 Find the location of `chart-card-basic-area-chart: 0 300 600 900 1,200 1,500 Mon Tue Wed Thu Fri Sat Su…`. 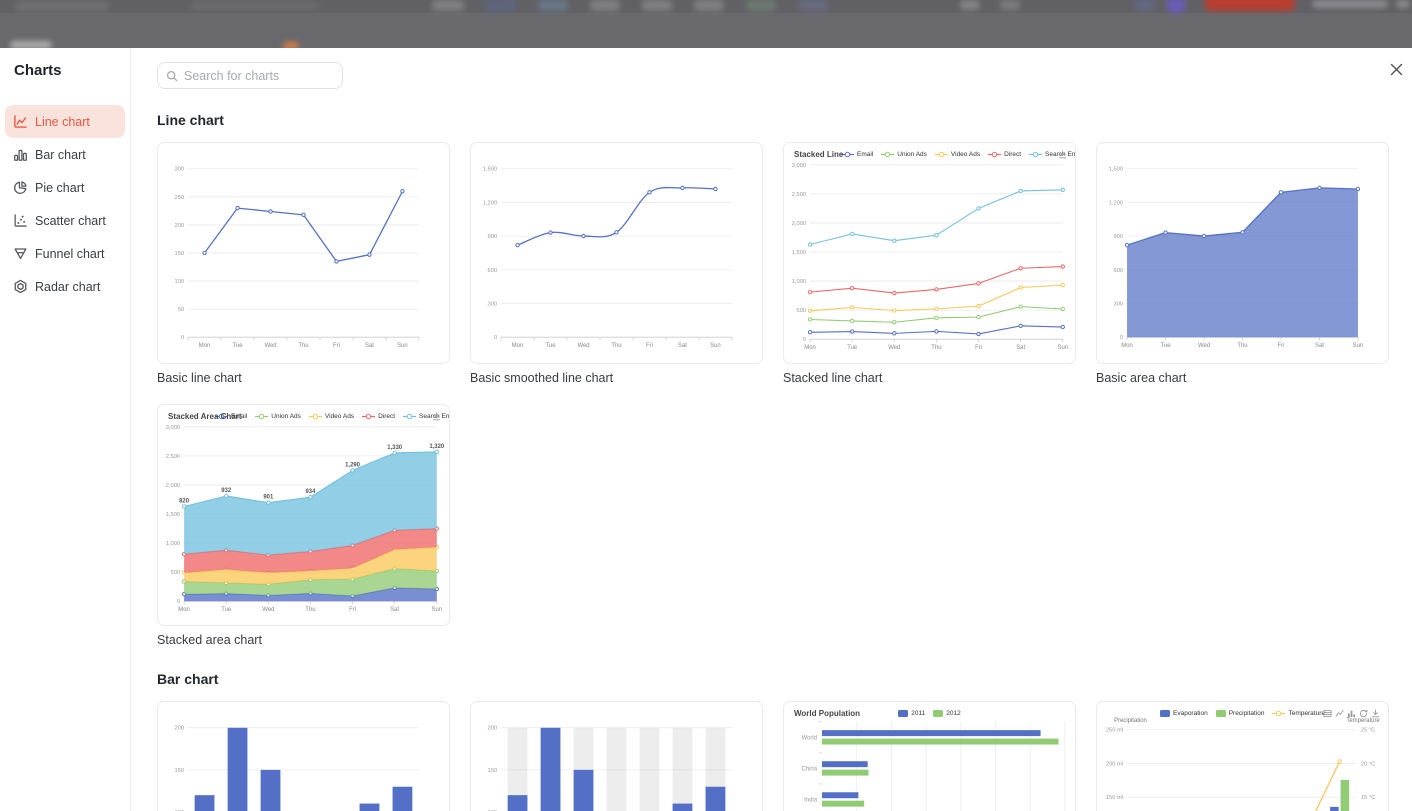

chart-card-basic-area-chart: 0 300 600 900 1,200 1,500 Mon Tue Wed Thu Fri Sat Su… is located at coordinates (1242, 253).